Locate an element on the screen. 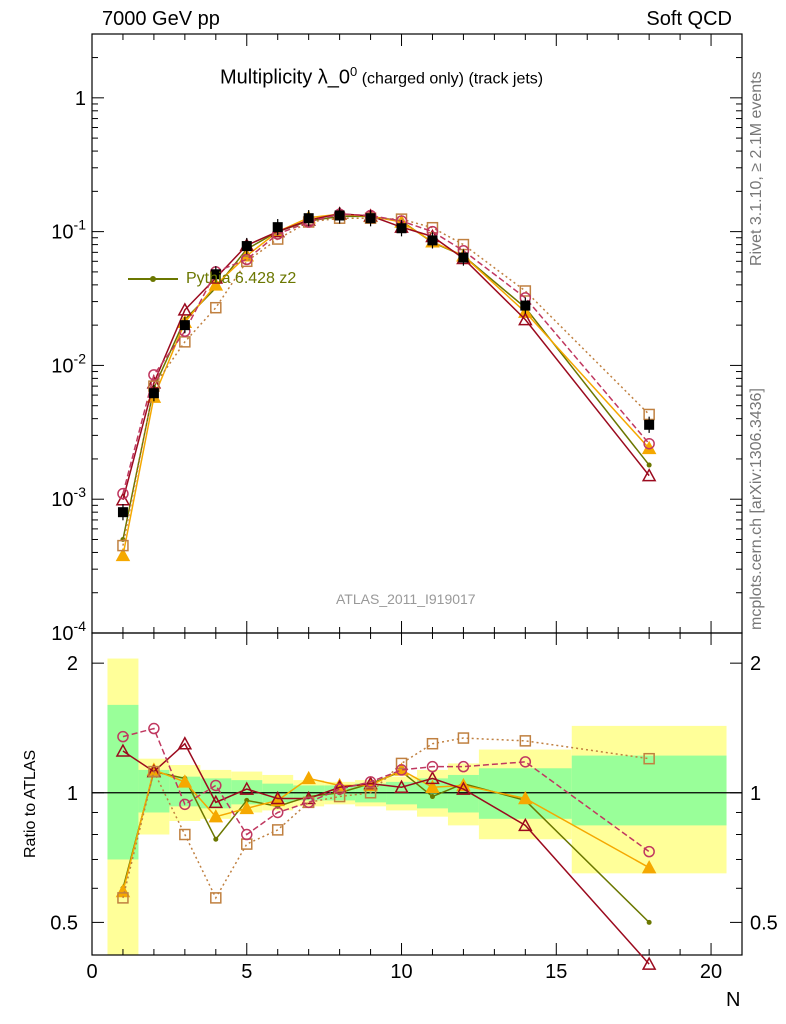 The image size is (786, 1024). y-tick-label: 10⁻¹ is located at coordinates (68, 230).